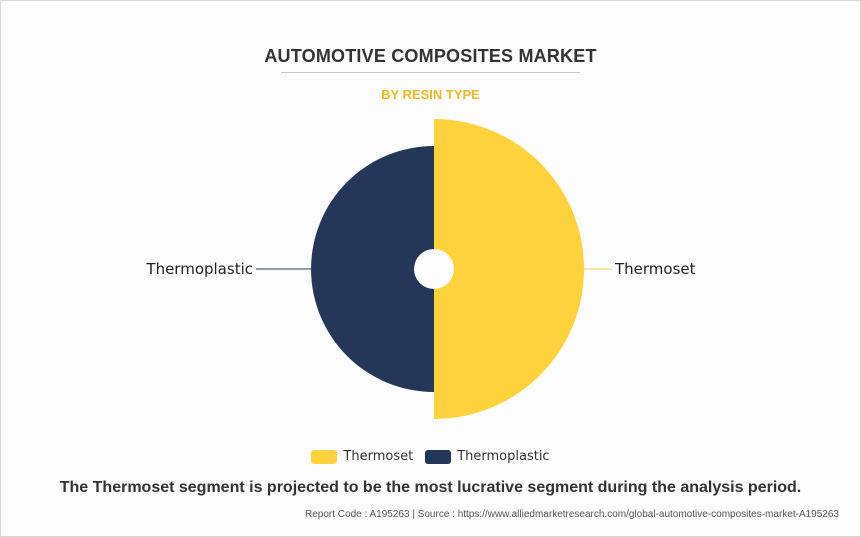 This screenshot has height=537, width=861. Describe the element at coordinates (430, 72) in the screenshot. I see `title-divider` at that location.